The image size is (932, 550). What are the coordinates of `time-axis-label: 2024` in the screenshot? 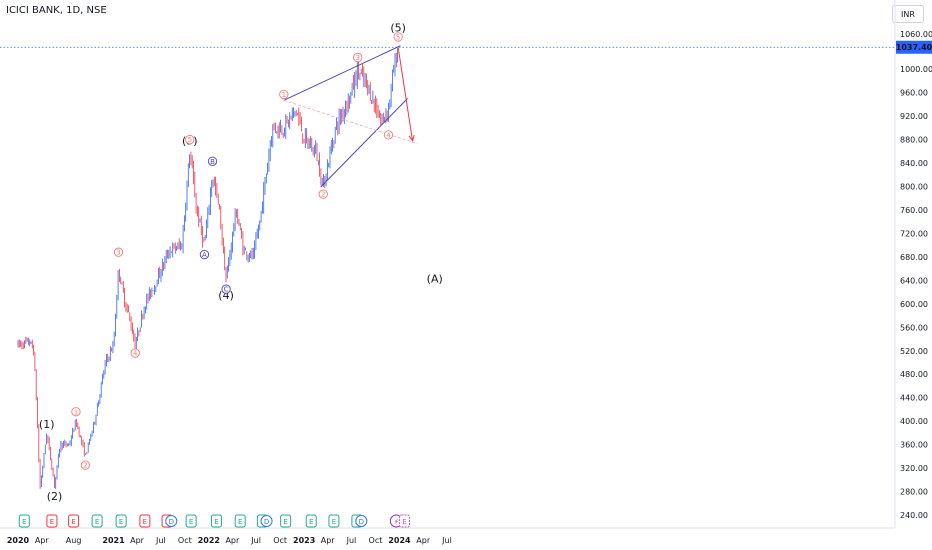 It's located at (399, 540).